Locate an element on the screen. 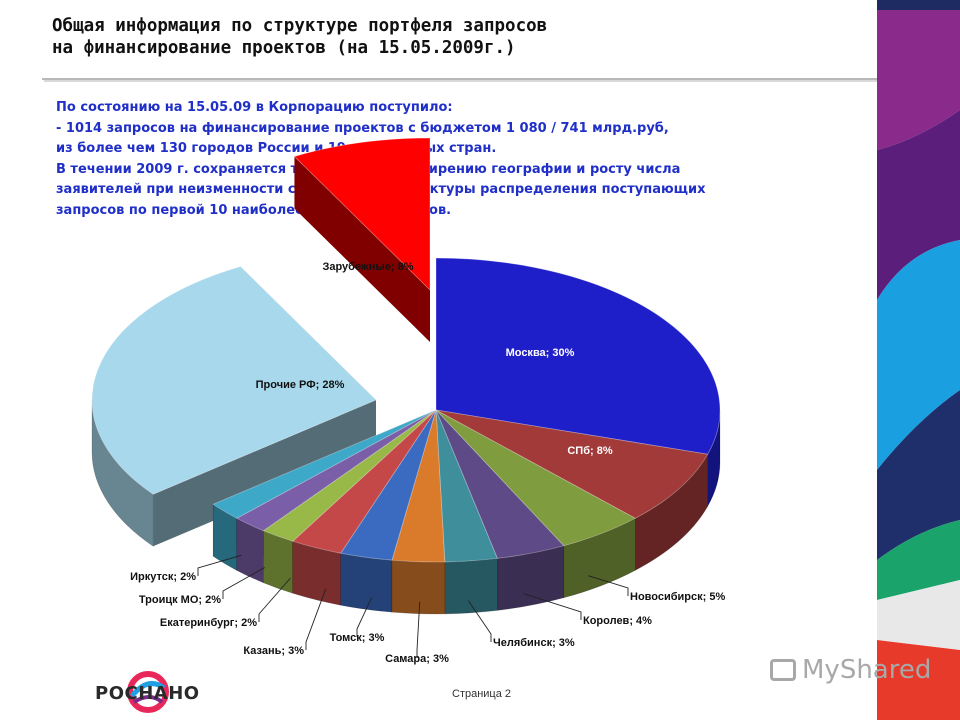 This screenshot has height=720, width=960. pie-slice-челябинск is located at coordinates (466, 486).